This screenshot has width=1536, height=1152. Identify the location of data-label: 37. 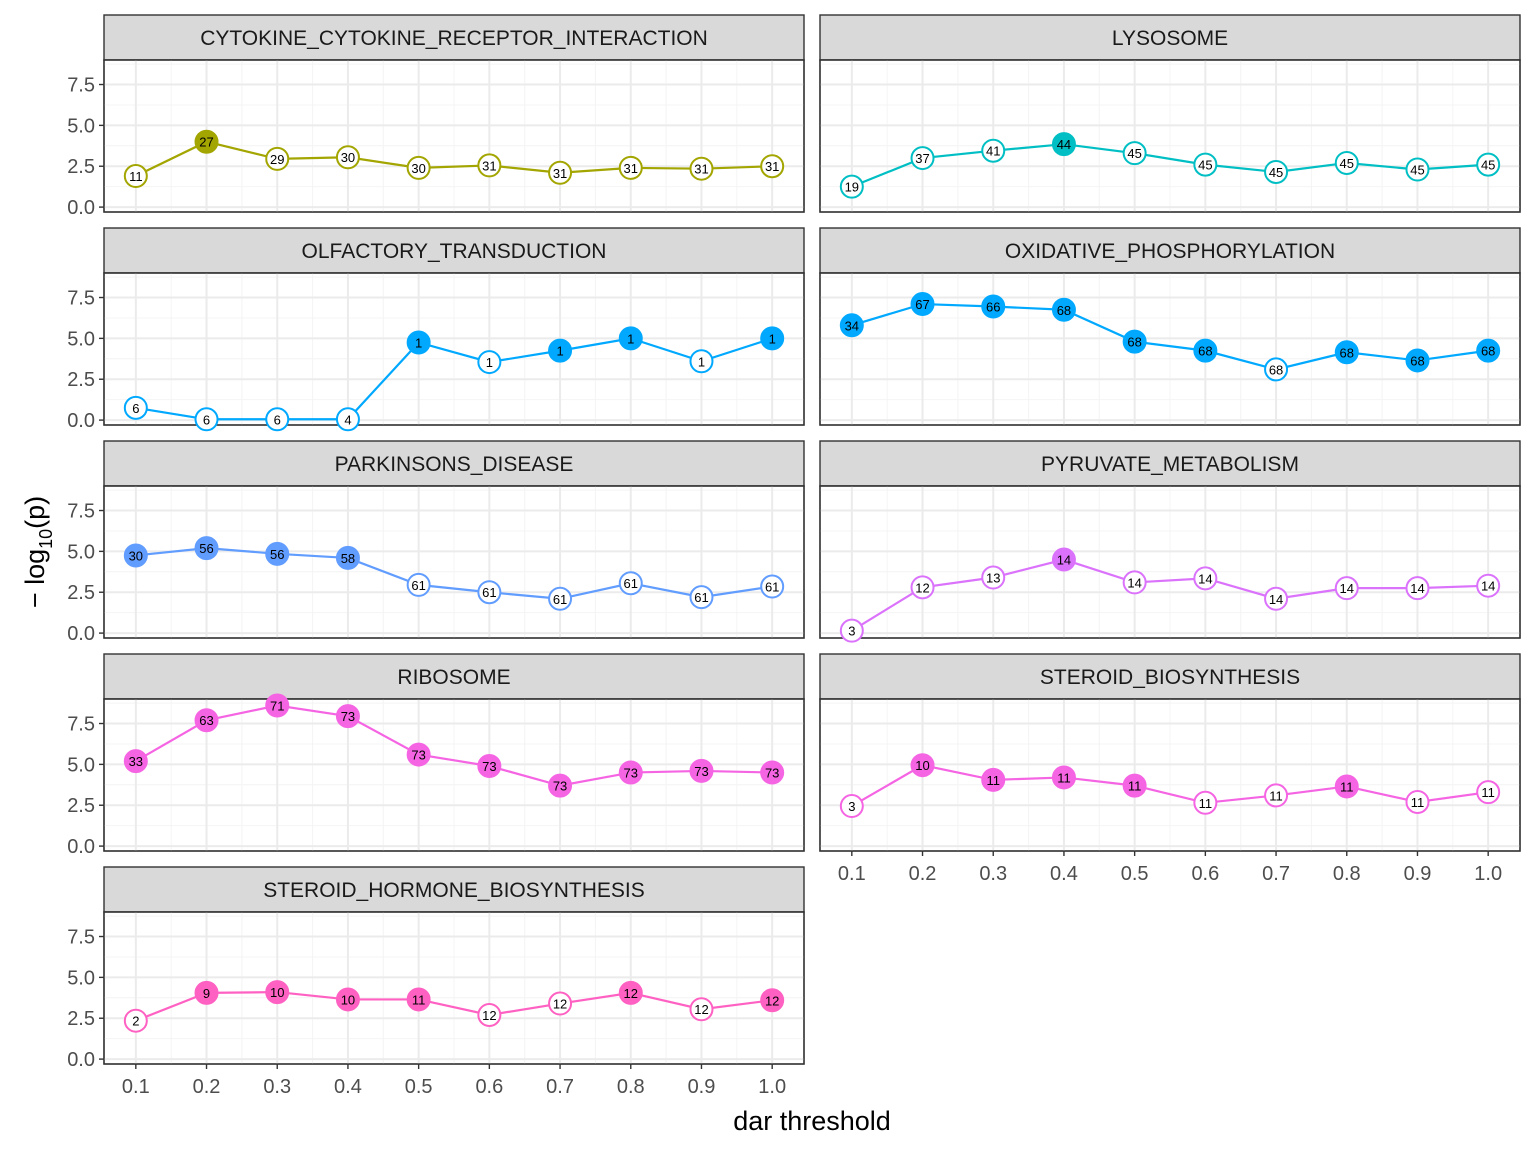
(922, 158).